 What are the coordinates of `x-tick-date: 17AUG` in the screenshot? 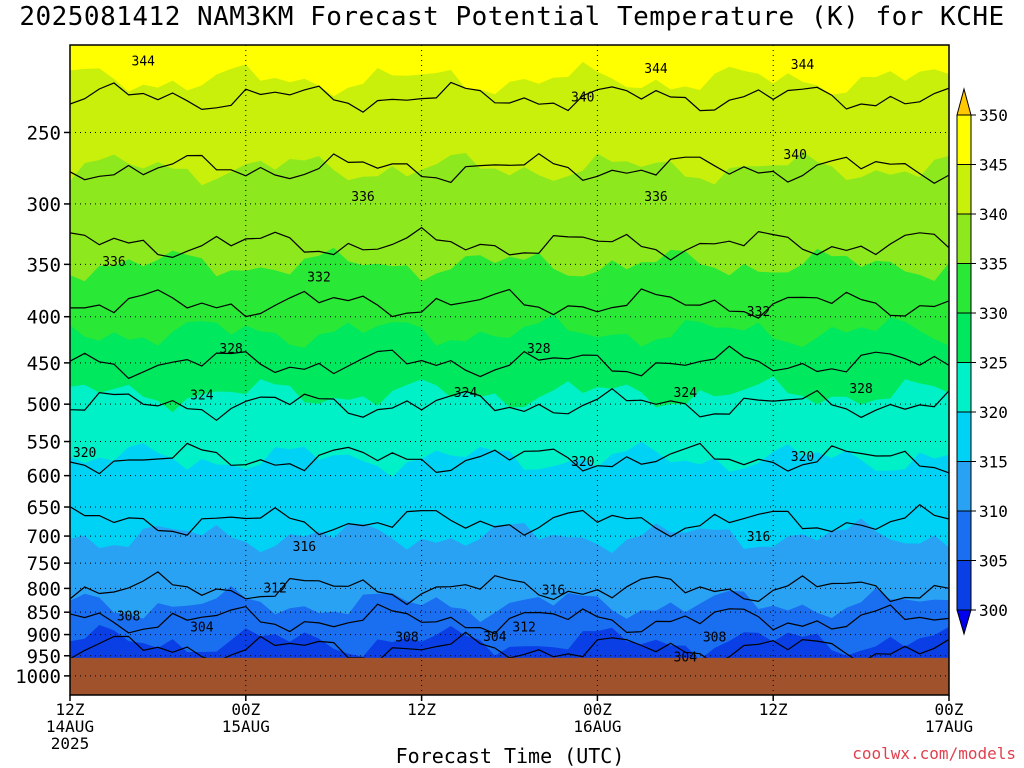 It's located at (949, 726).